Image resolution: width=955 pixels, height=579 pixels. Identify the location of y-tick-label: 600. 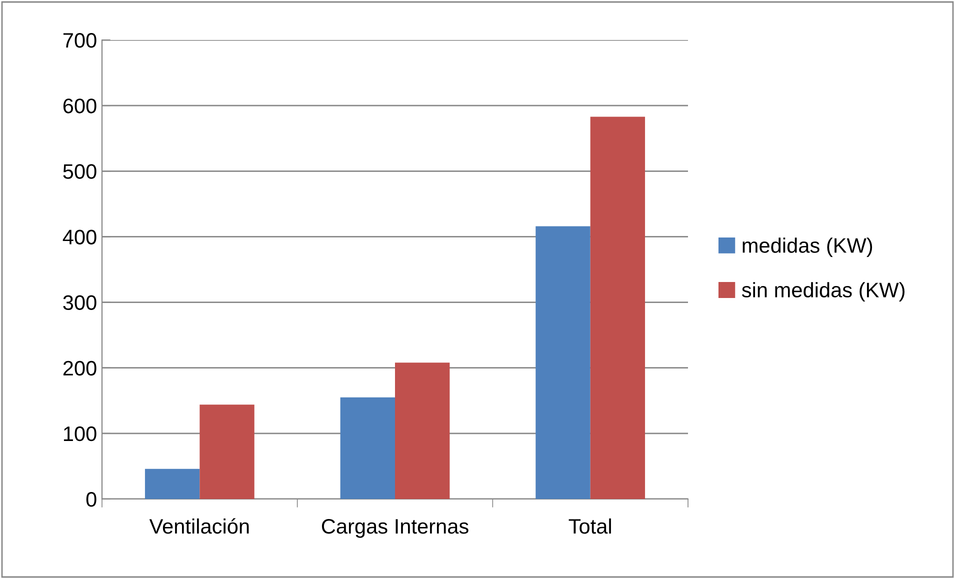
(79, 106).